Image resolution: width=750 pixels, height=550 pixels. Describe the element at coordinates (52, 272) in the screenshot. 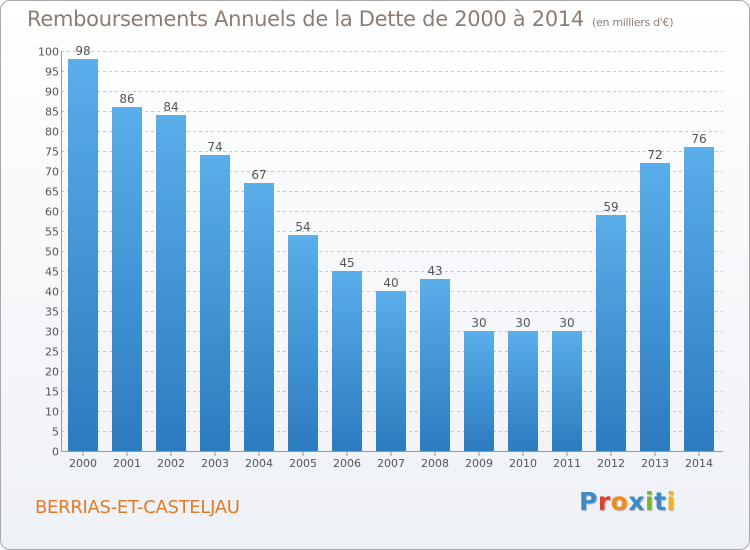

I see `y-tick-label: 45` at that location.